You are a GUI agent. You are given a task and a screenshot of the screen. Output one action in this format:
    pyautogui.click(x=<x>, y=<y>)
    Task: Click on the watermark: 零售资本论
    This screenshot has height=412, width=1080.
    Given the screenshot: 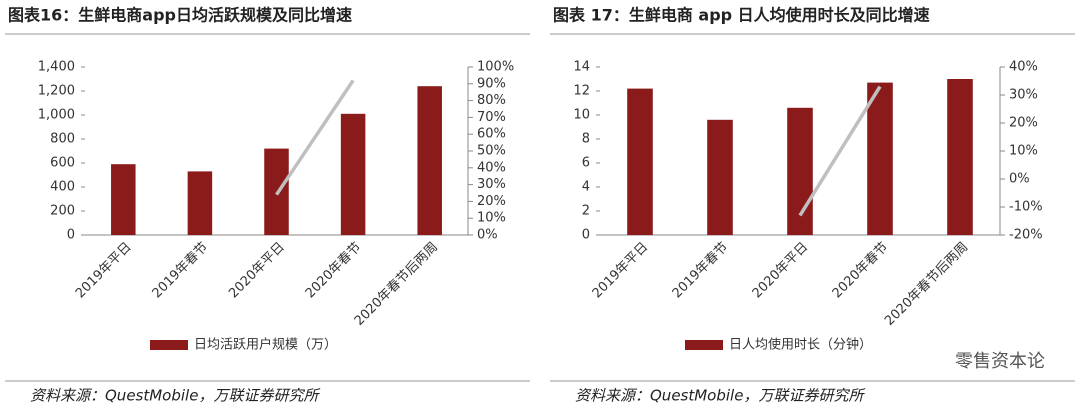 What is the action you would take?
    pyautogui.click(x=1000, y=361)
    